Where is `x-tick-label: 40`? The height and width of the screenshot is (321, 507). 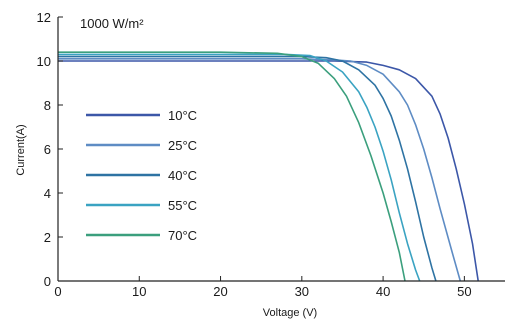
x-tick-label: 40 is located at coordinates (383, 291).